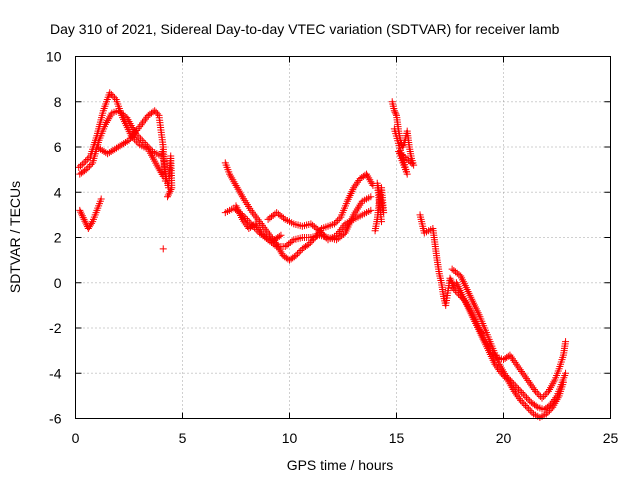 This screenshot has width=640, height=480. I want to click on y-tick-label: -4, so click(55, 373).